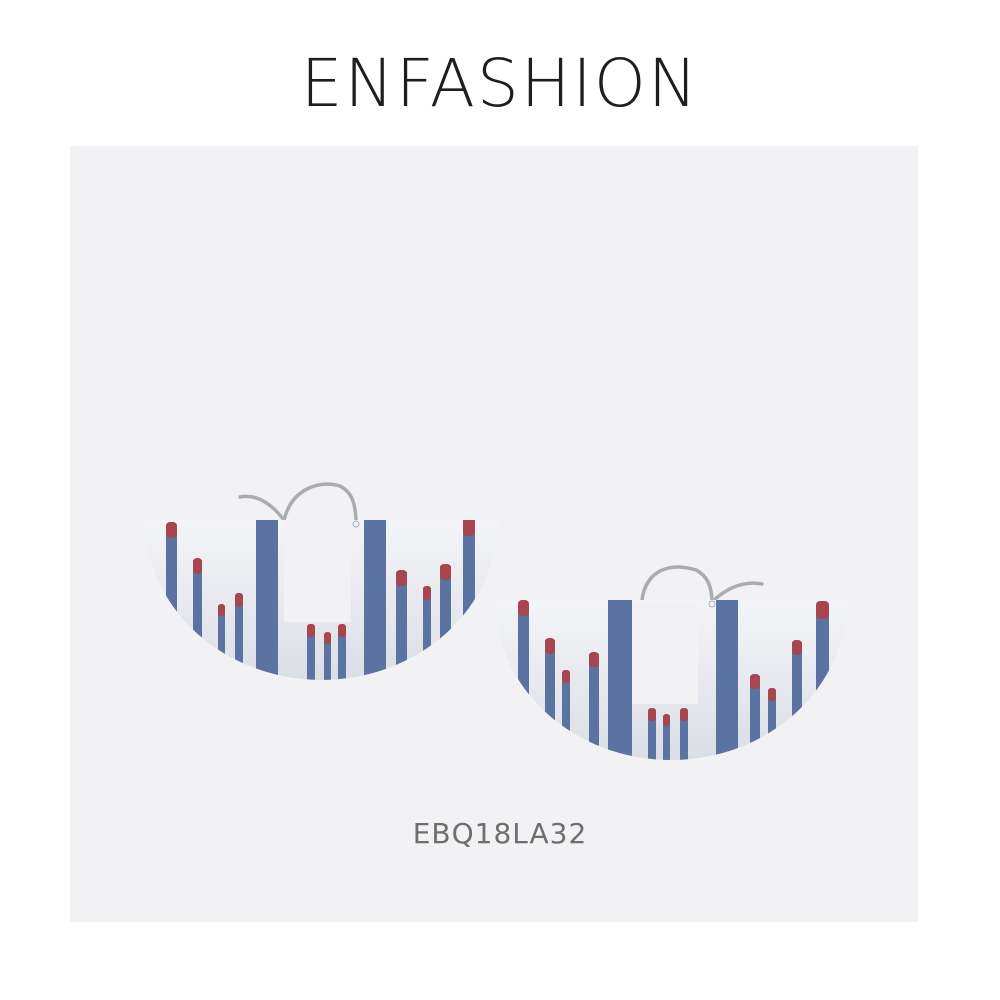  What do you see at coordinates (500, 833) in the screenshot?
I see `product-sku: EBQ18LA32` at bounding box center [500, 833].